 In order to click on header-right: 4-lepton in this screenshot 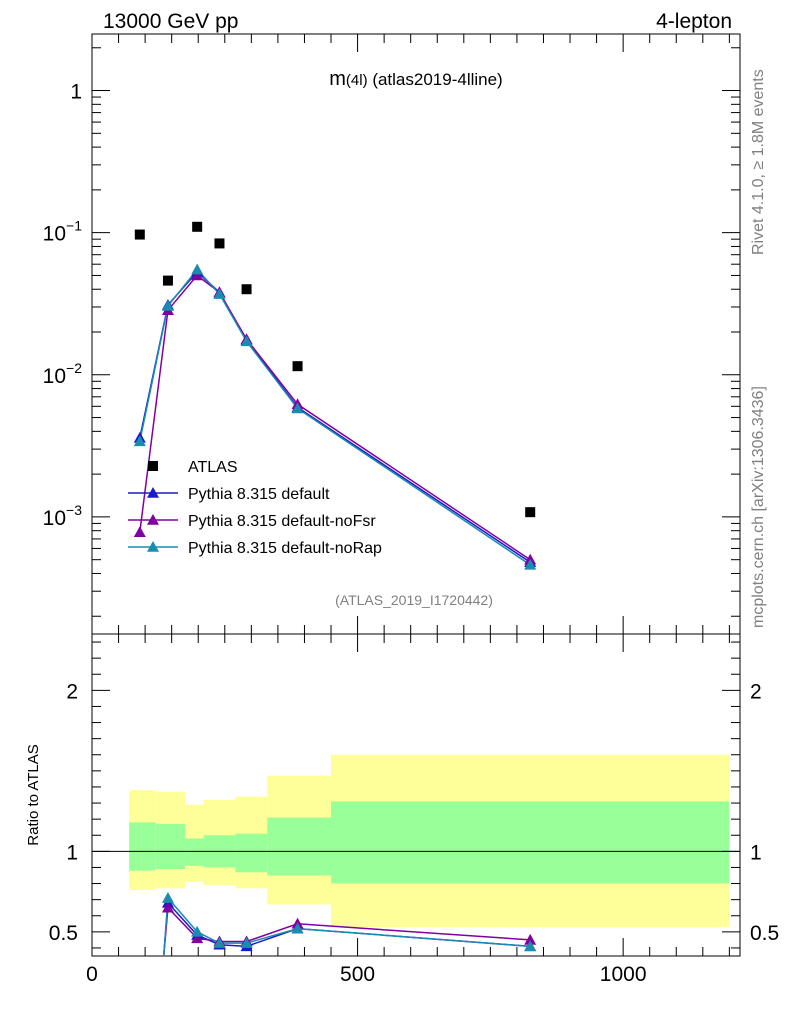, I will do `click(694, 21)`.